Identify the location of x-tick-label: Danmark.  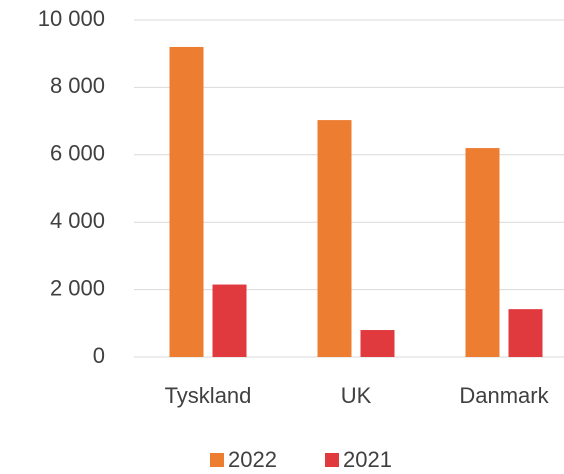
(504, 395).